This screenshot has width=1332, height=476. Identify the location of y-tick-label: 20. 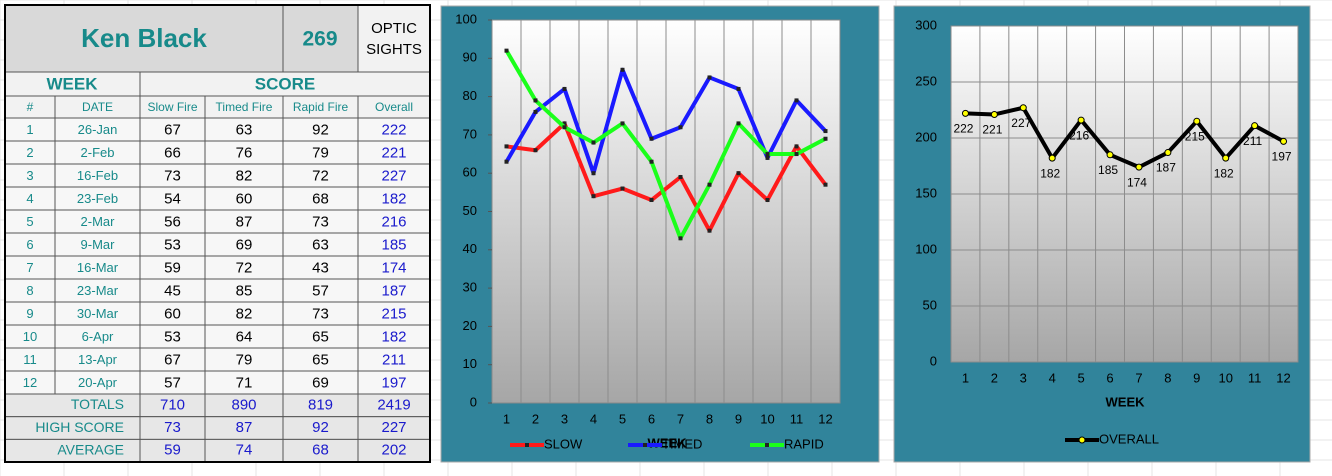
(470, 325).